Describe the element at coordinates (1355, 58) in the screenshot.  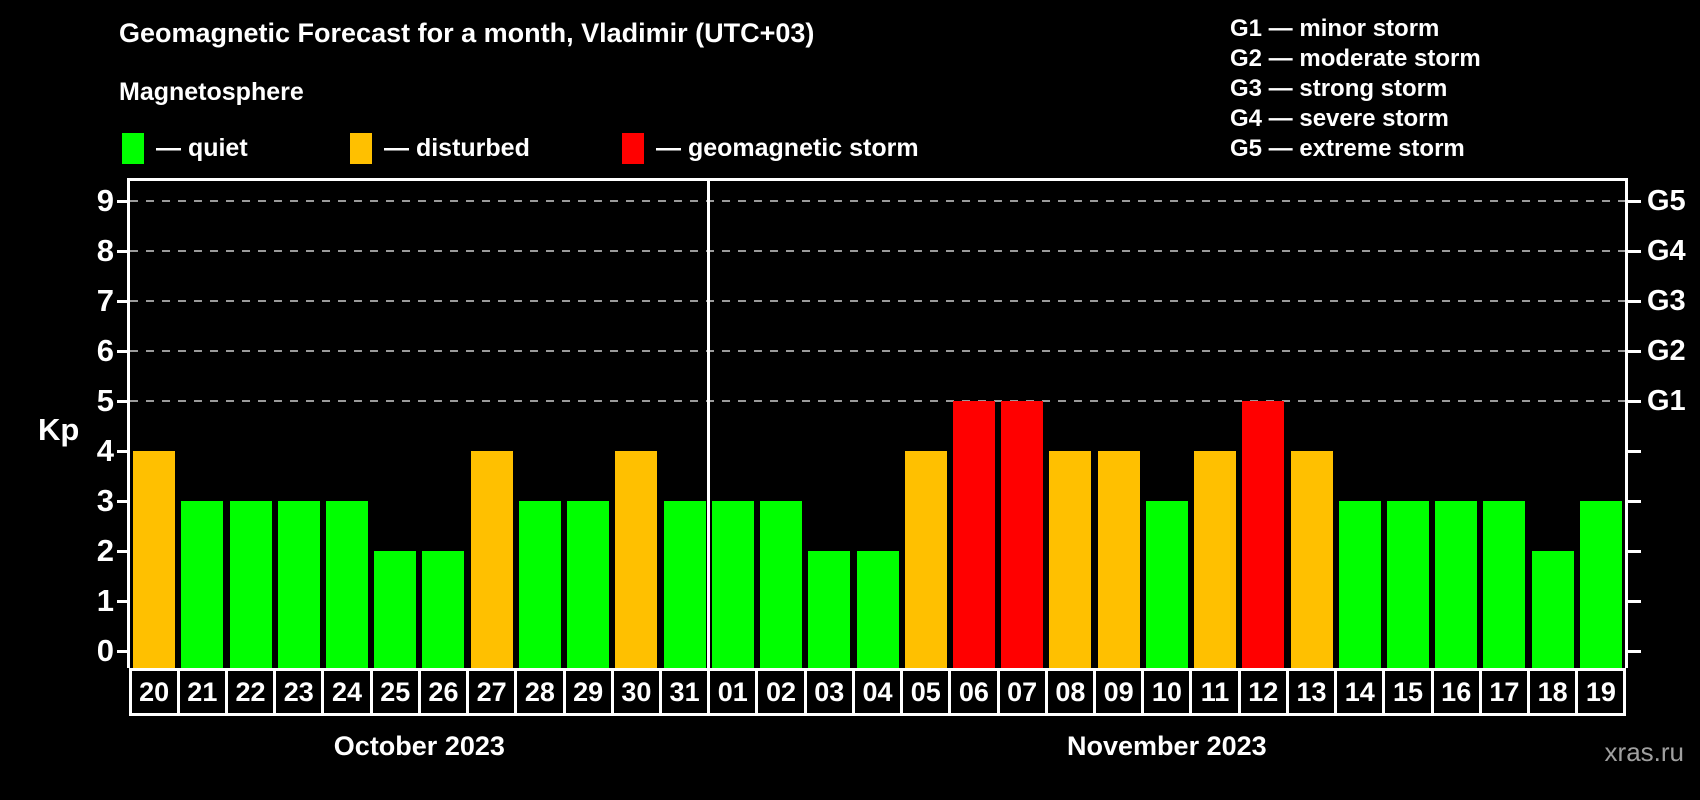
I see `g-legend-line: G2 — moderate storm` at that location.